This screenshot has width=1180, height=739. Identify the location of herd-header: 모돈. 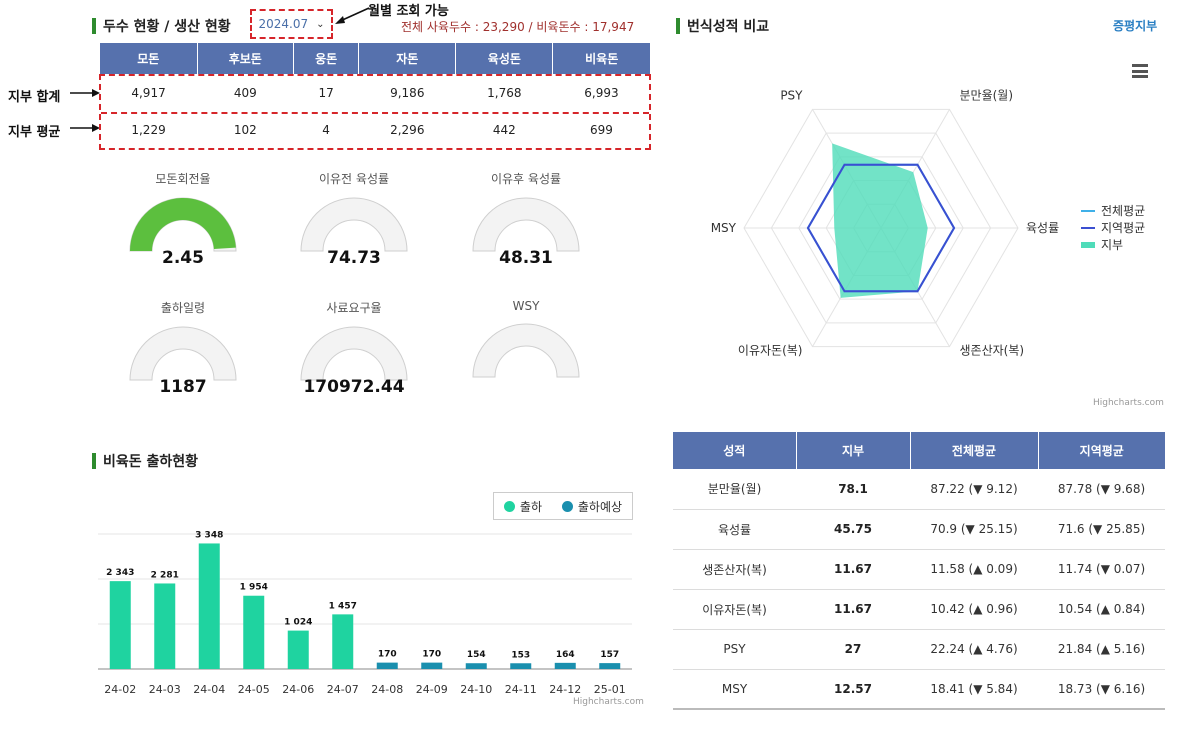
(149, 58).